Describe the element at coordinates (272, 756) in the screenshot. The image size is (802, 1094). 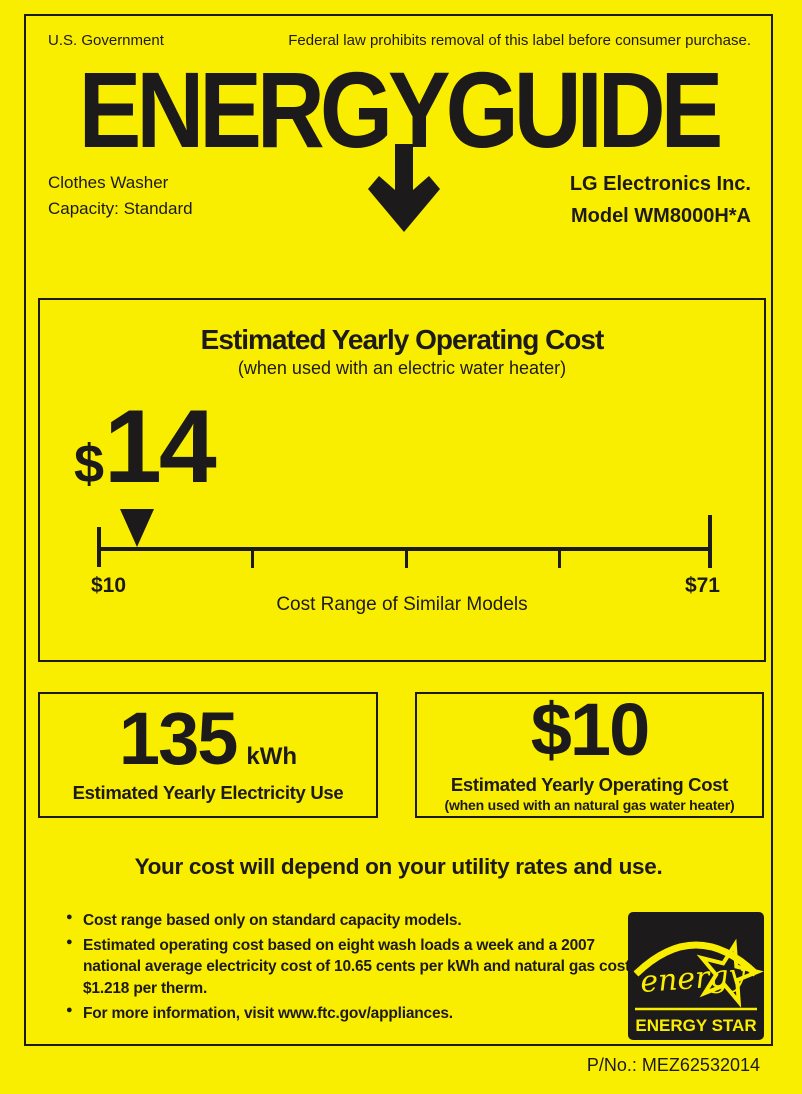
I see `electricity-unit: kWh` at that location.